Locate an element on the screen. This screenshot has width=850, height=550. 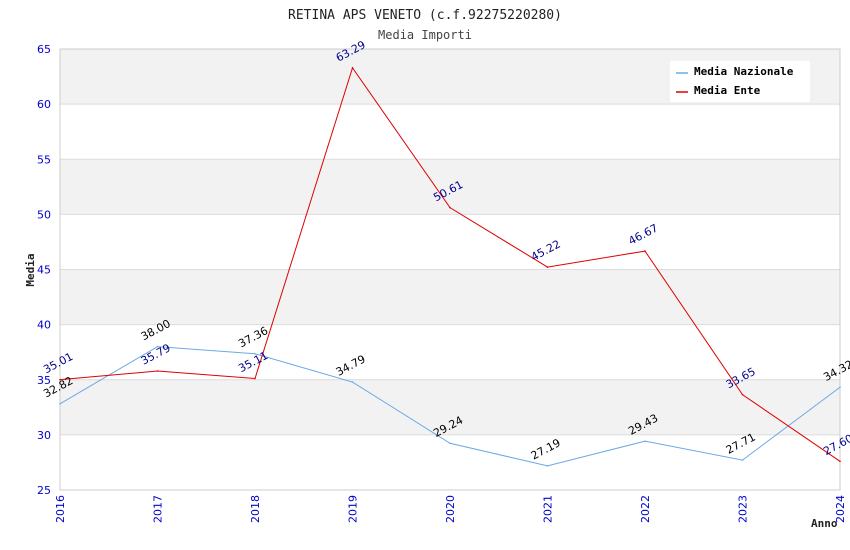
data-label: 27.60 is located at coordinates (835, 445).